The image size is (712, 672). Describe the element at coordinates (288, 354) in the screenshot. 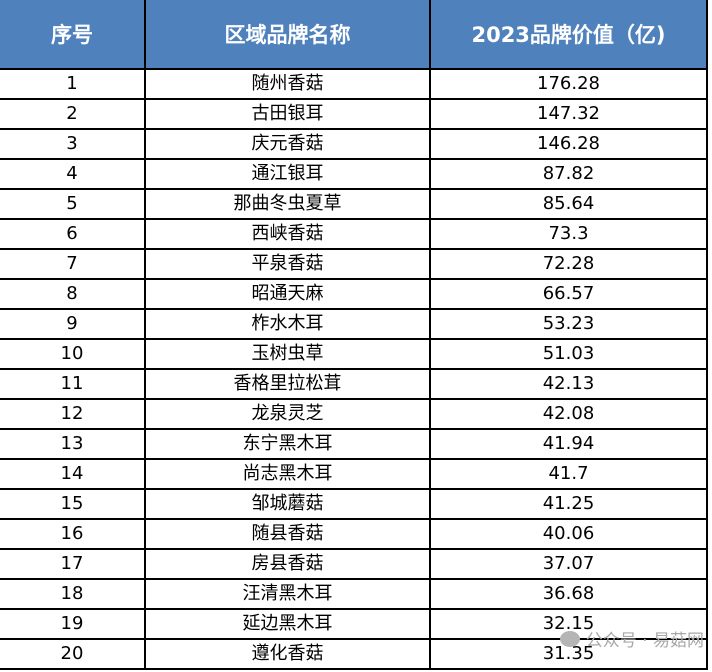

I see `row-brand-name: 玉树虫草` at that location.